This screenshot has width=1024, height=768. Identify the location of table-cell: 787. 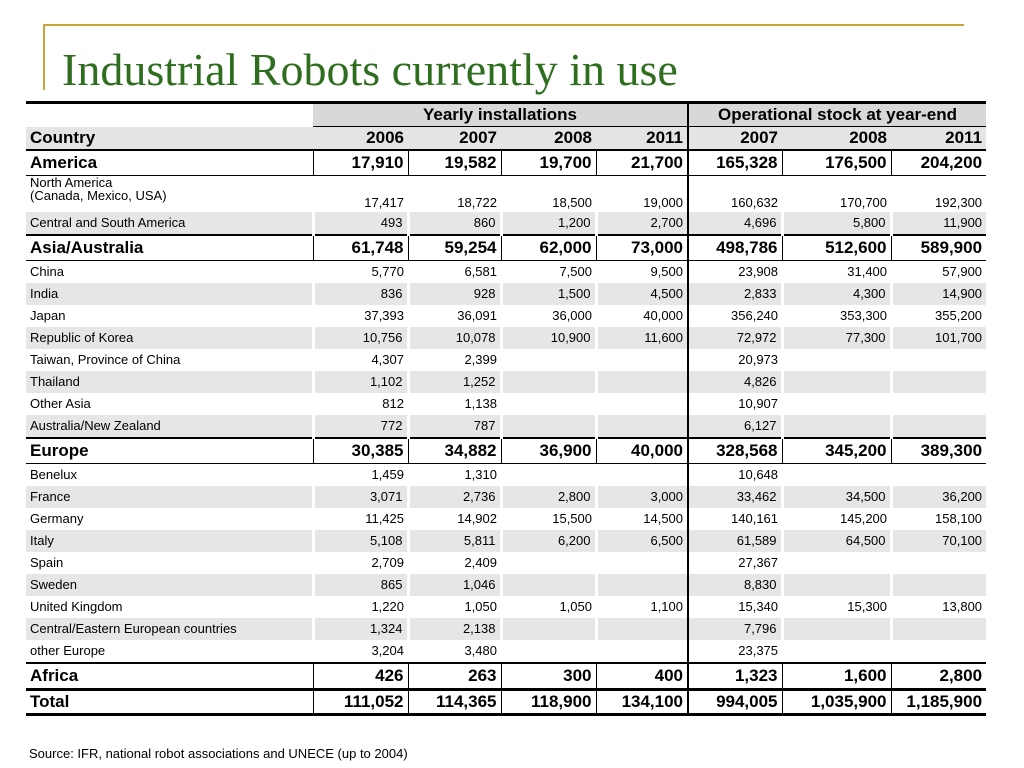
(453, 426).